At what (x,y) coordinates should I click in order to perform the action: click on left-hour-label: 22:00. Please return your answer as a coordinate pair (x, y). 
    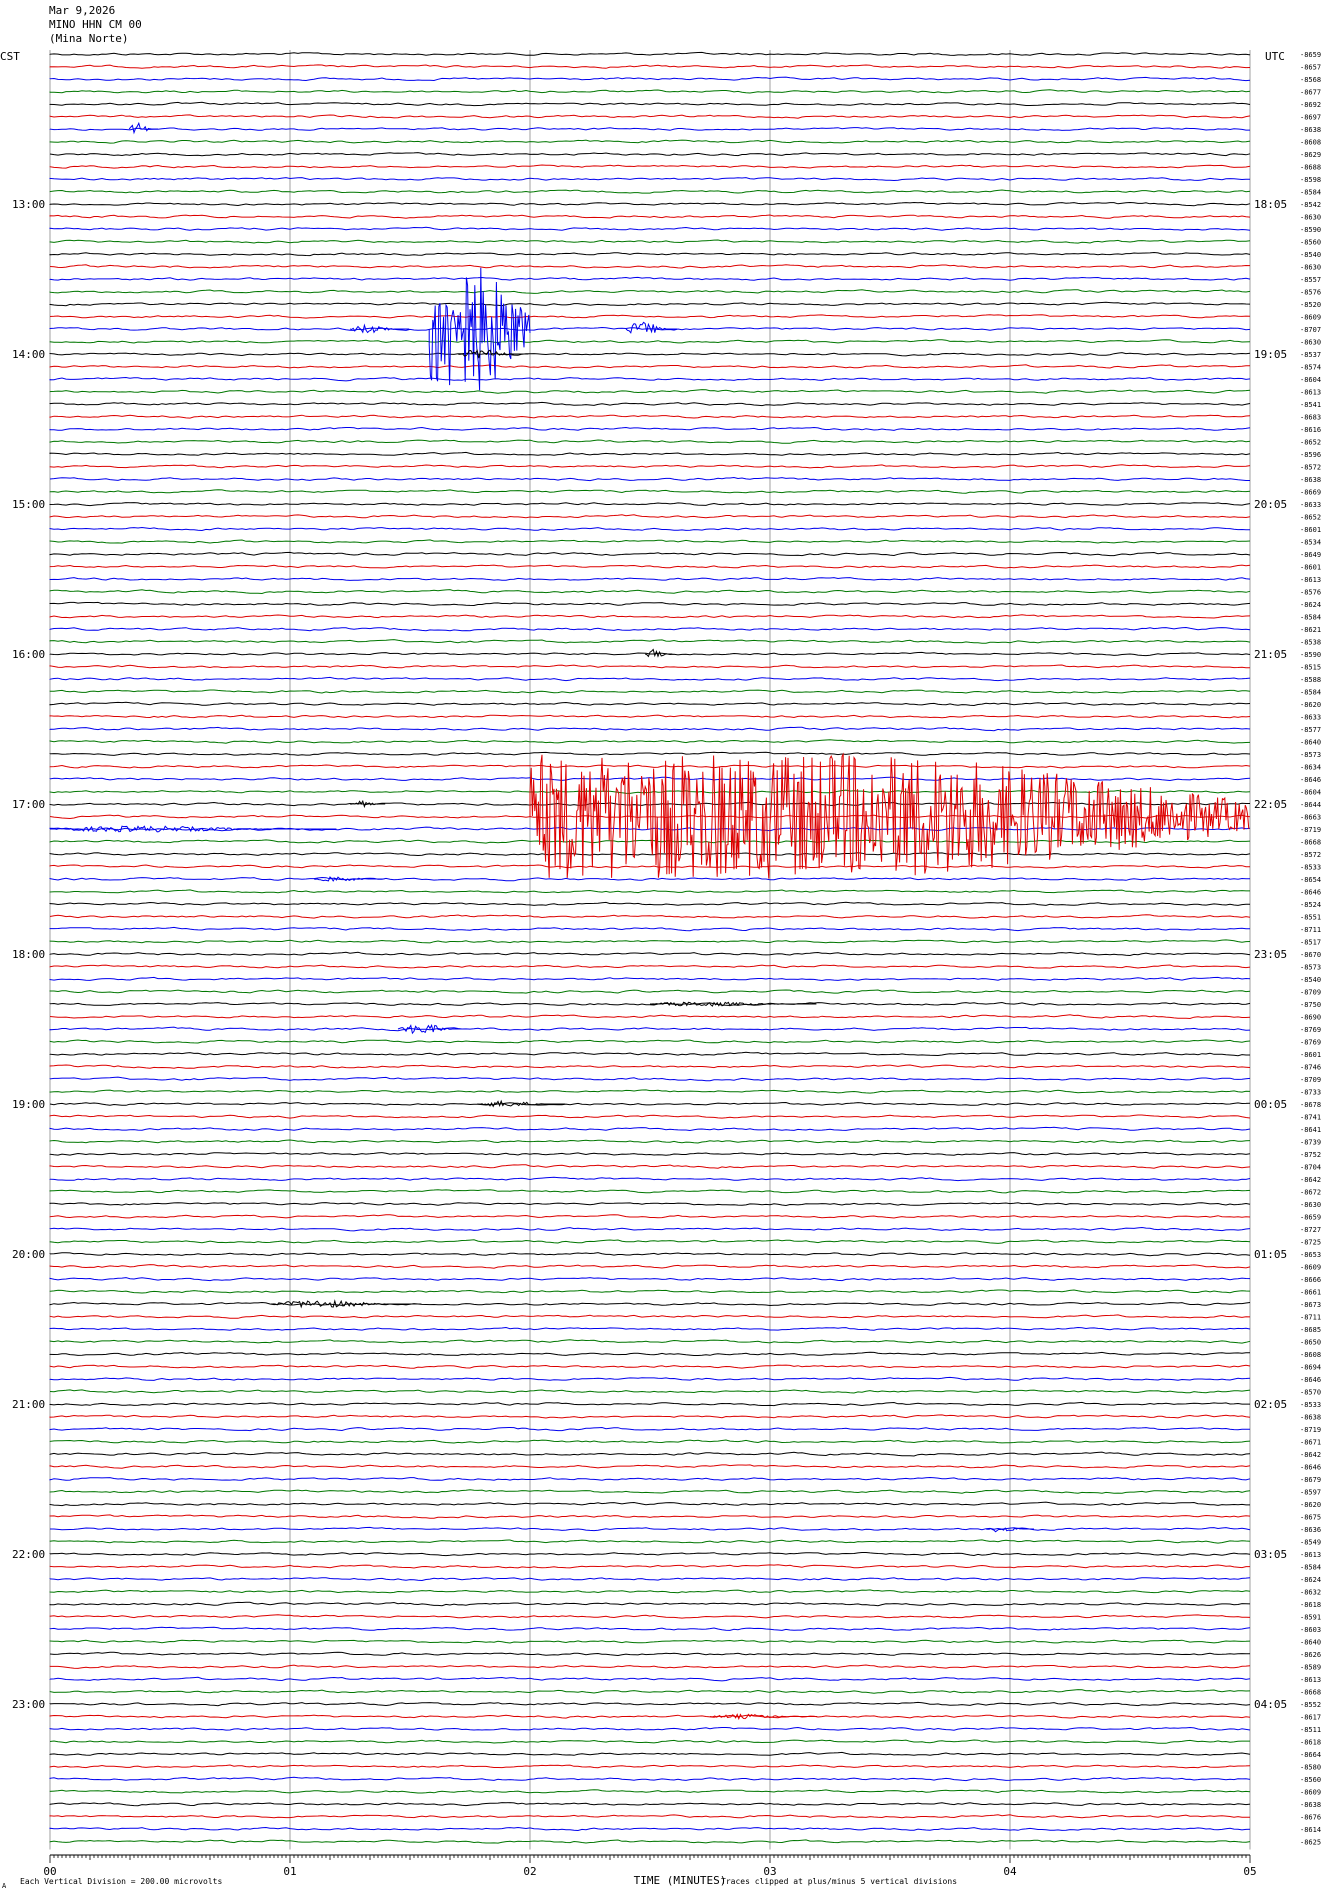
    Looking at the image, I should click on (28, 1554).